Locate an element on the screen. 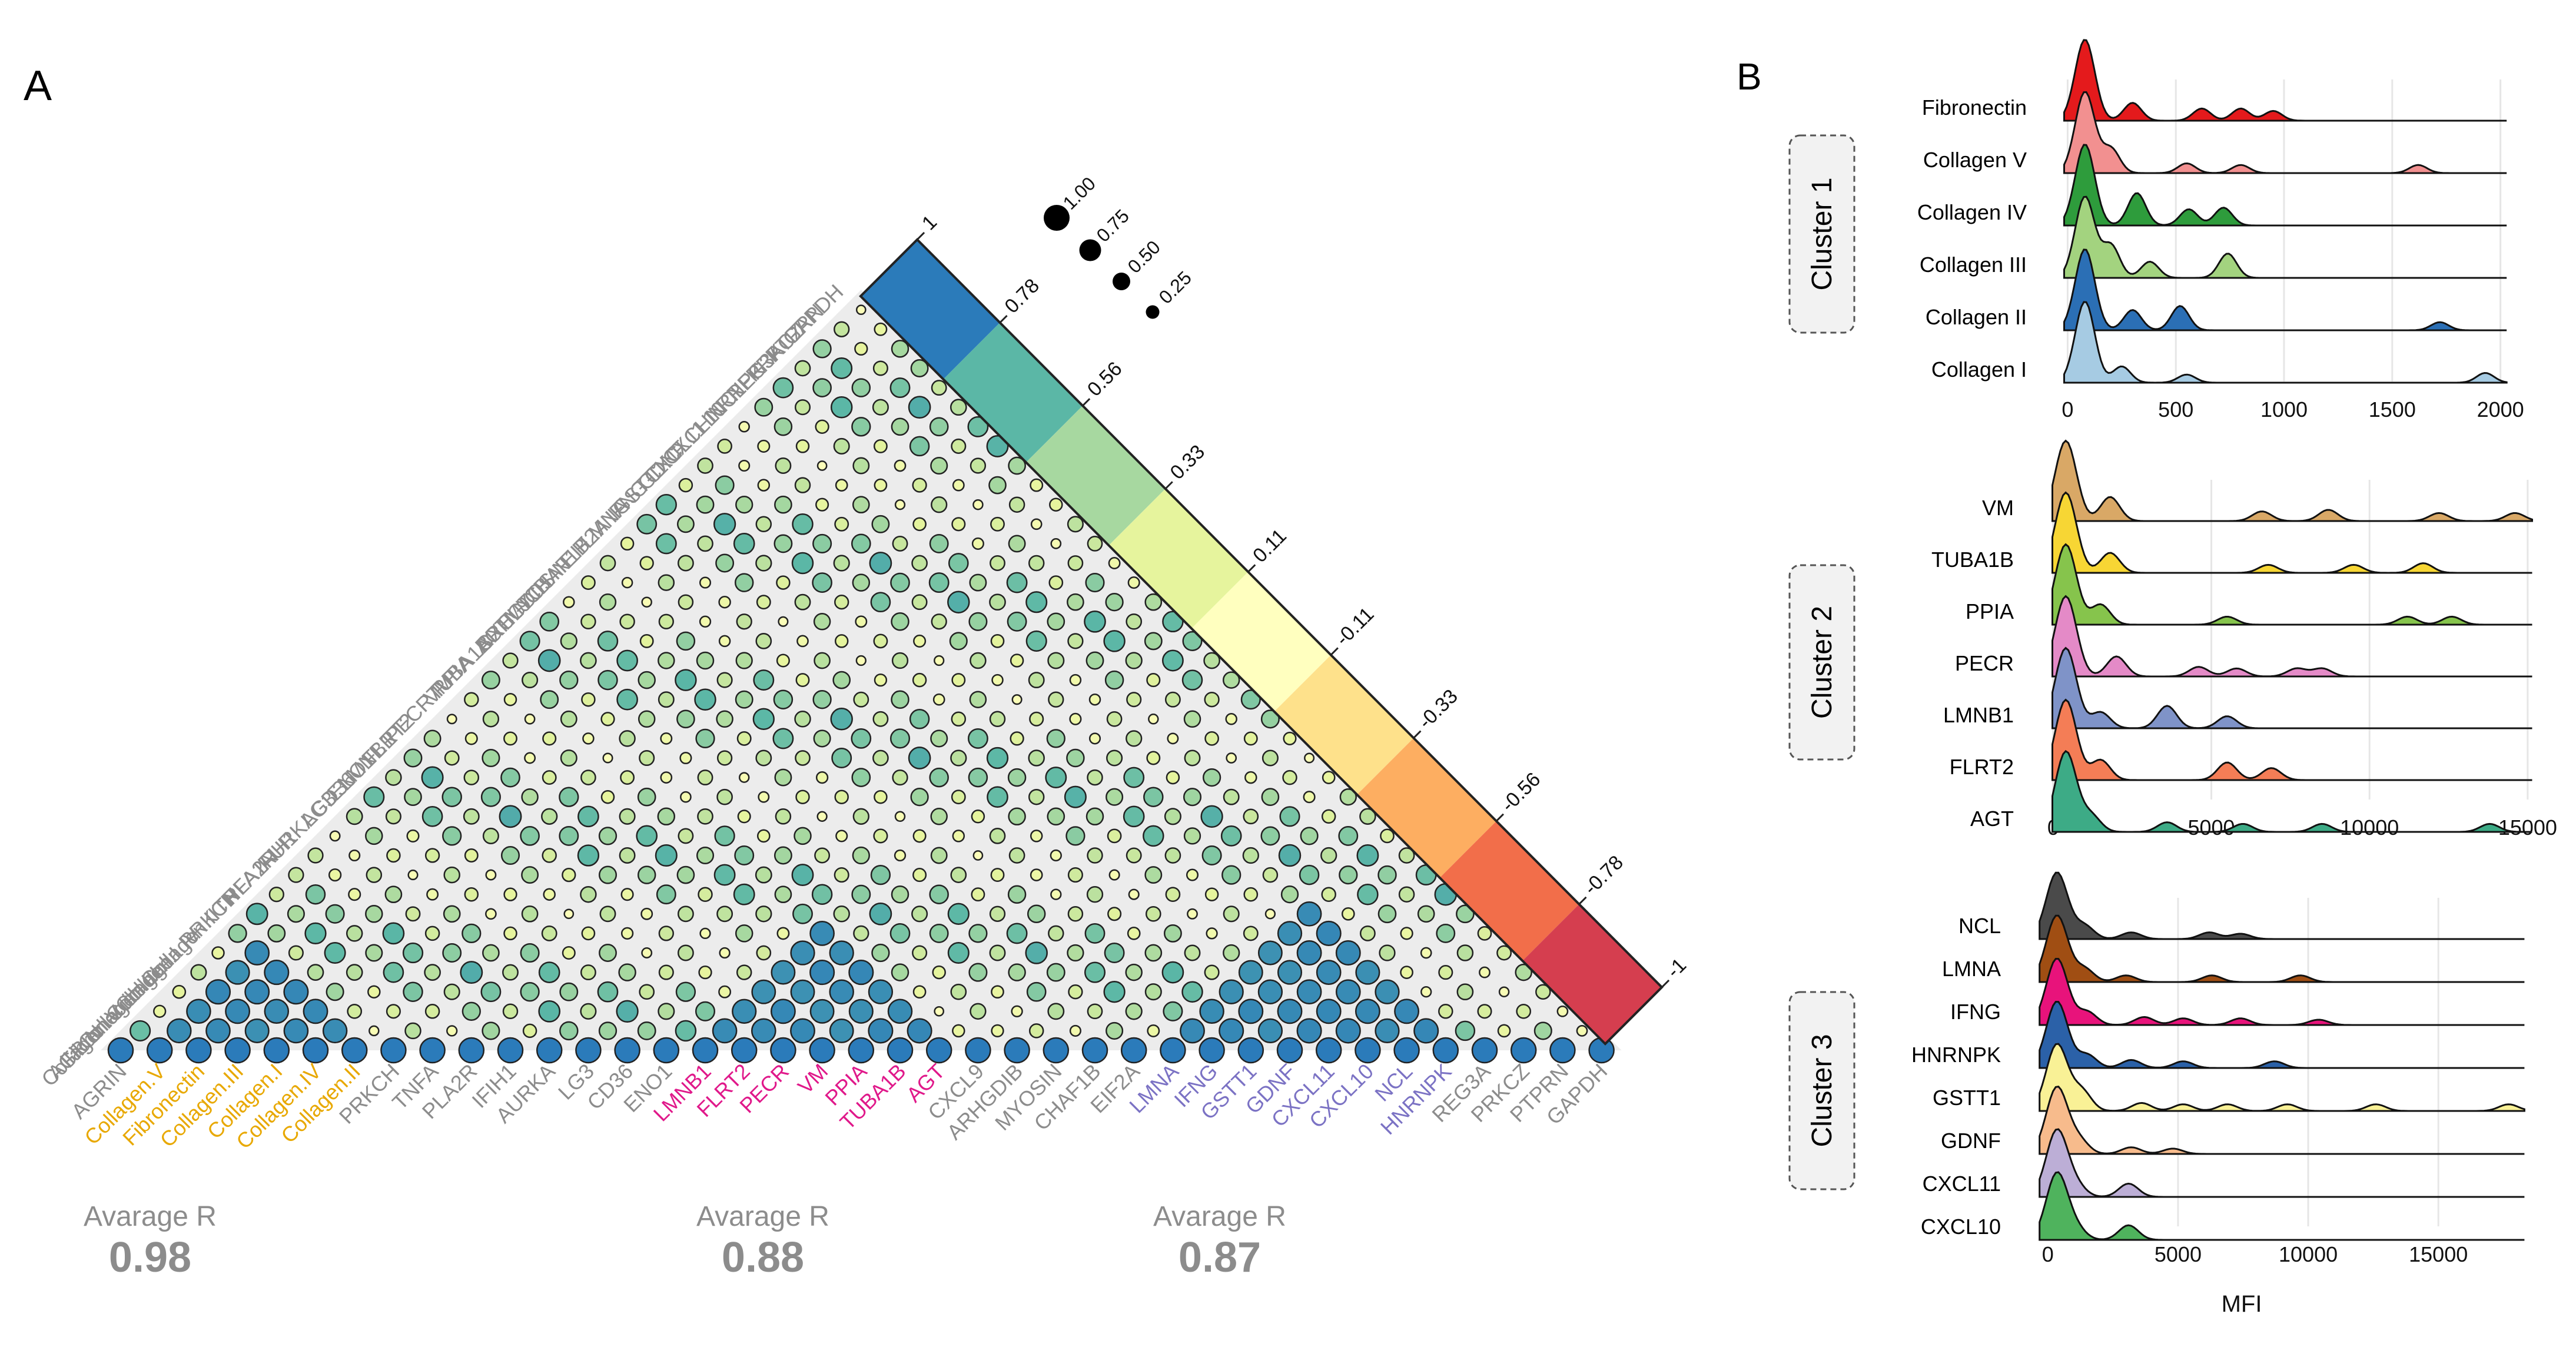 This screenshot has width=2576, height=1370. cluster-label: Cluster 1 is located at coordinates (1822, 233).